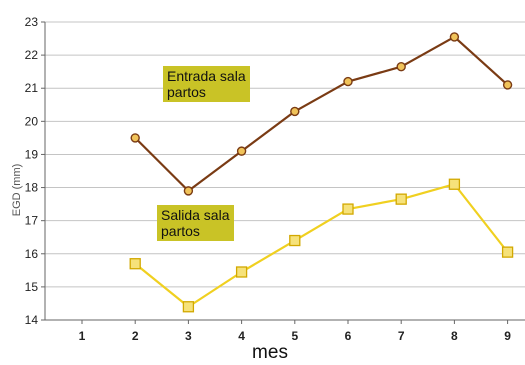 This screenshot has width=525, height=365. I want to click on annotation-entrada-line2: partos, so click(186, 92).